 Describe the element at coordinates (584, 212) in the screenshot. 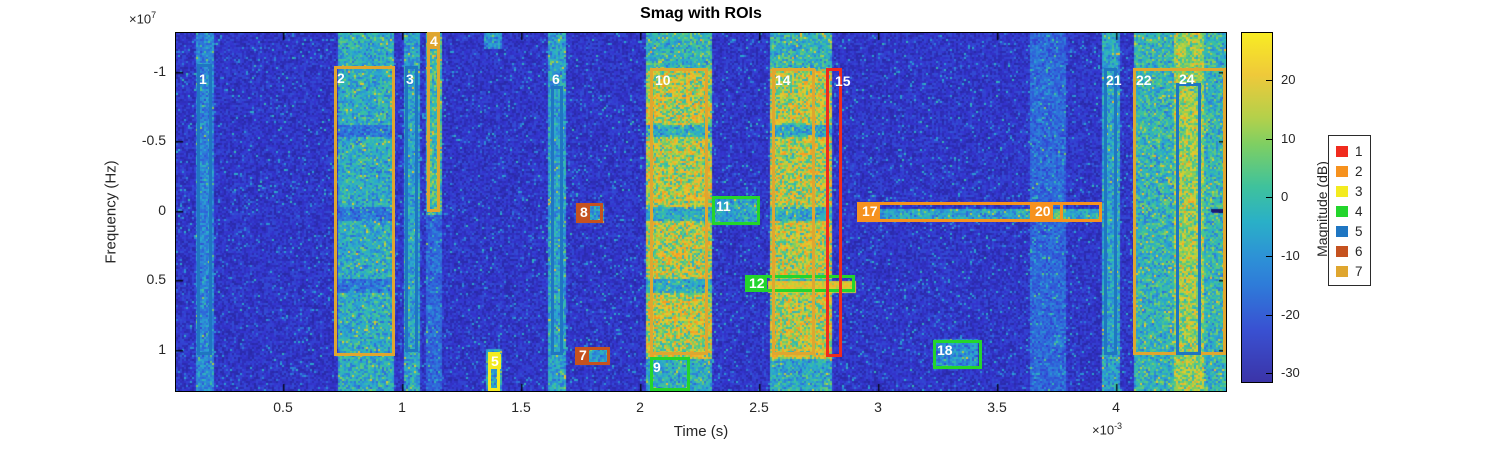

I see `roi-label-8: 8` at that location.